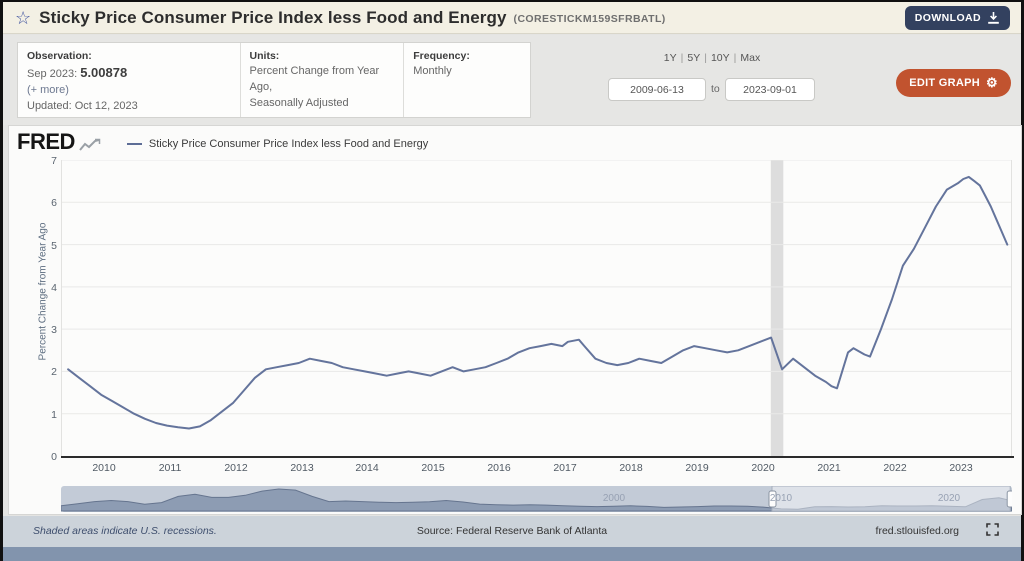 This screenshot has height=561, width=1024. What do you see at coordinates (1010, 499) in the screenshot?
I see `scrubber-handle-right` at bounding box center [1010, 499].